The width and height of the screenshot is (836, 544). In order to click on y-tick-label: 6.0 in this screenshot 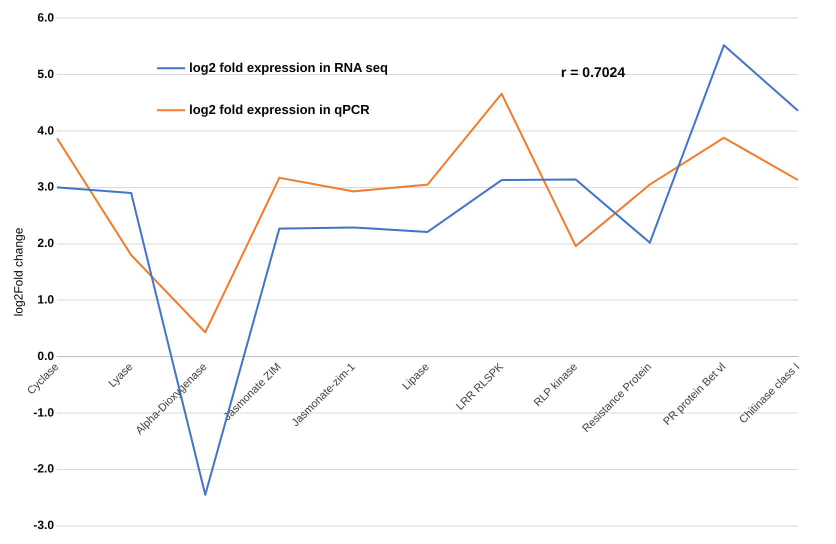, I will do `click(45, 17)`.